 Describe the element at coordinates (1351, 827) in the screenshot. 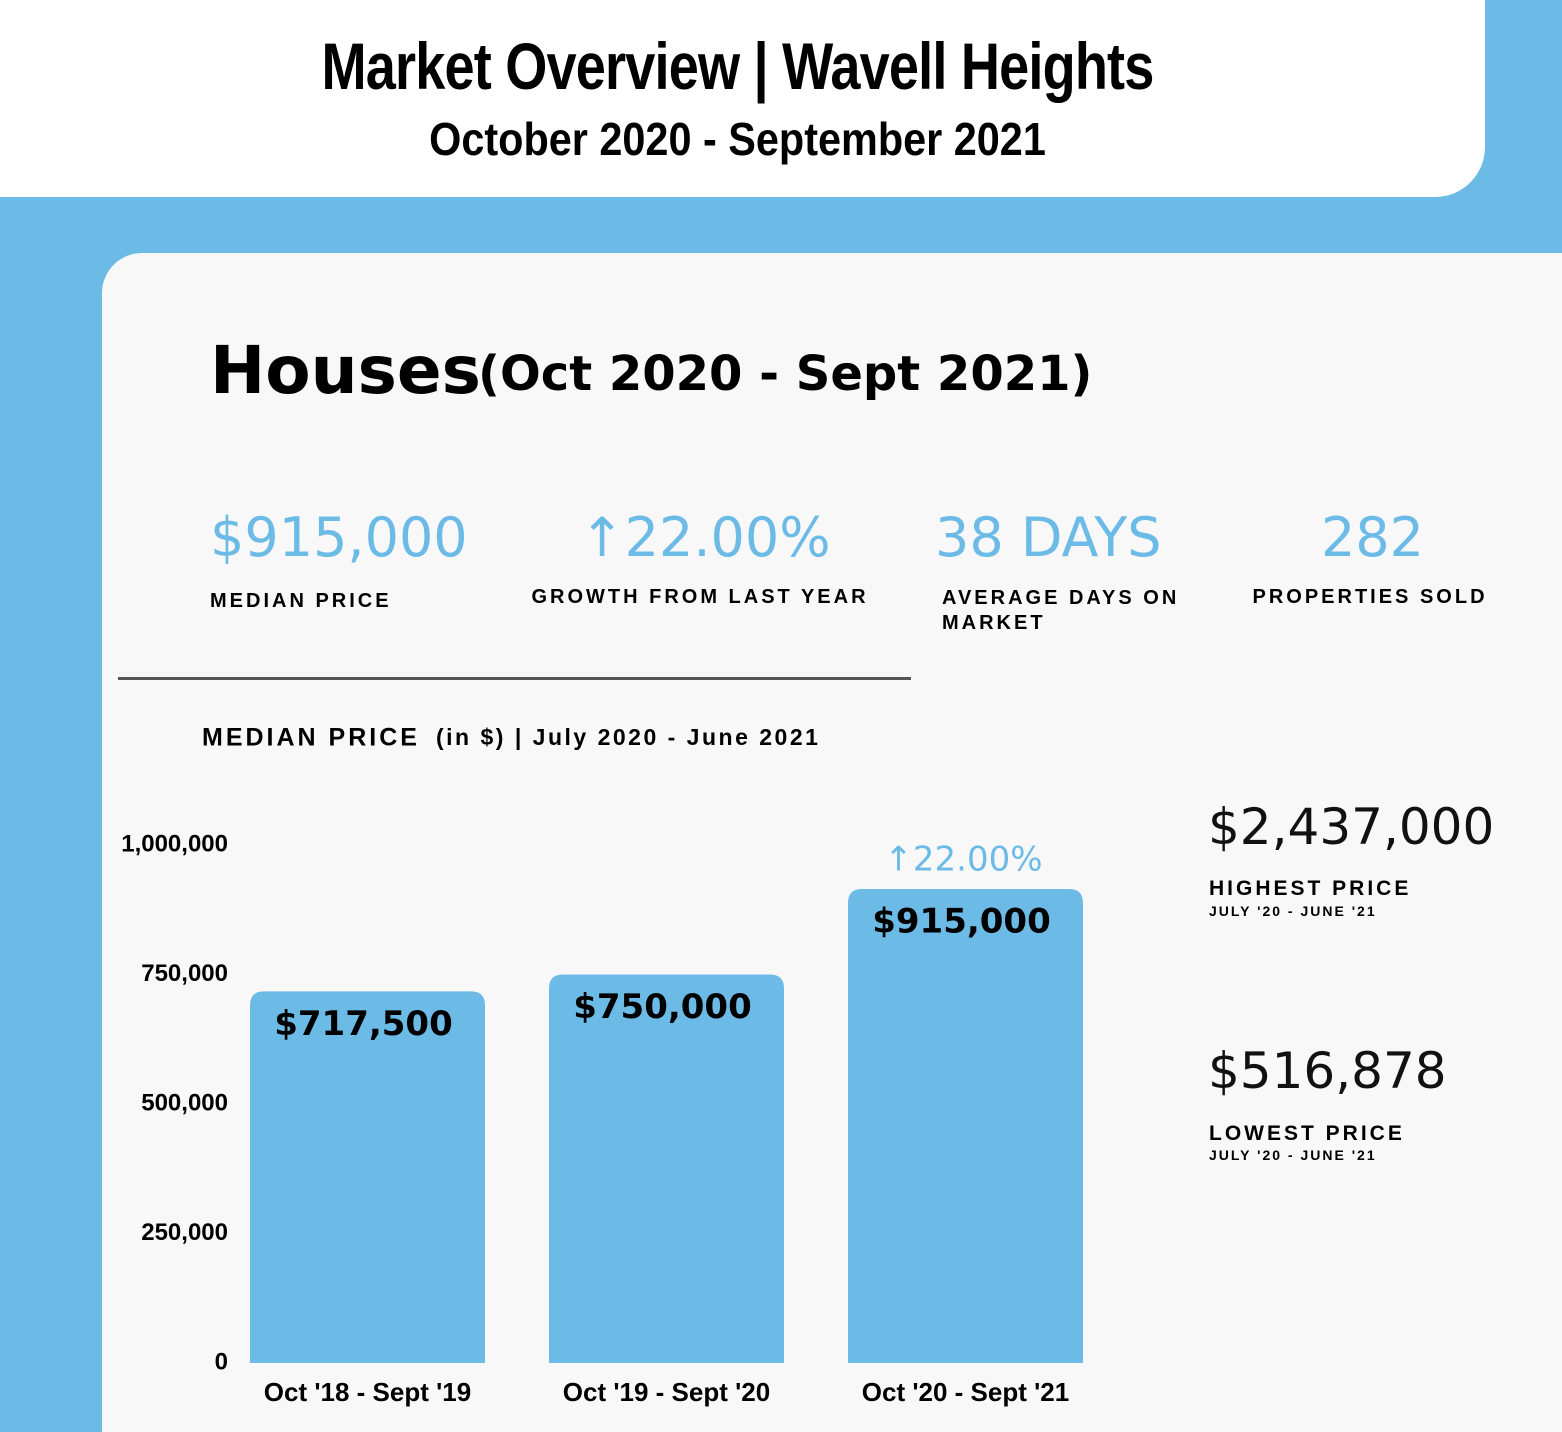

I see `side-value: $2,437,000` at that location.